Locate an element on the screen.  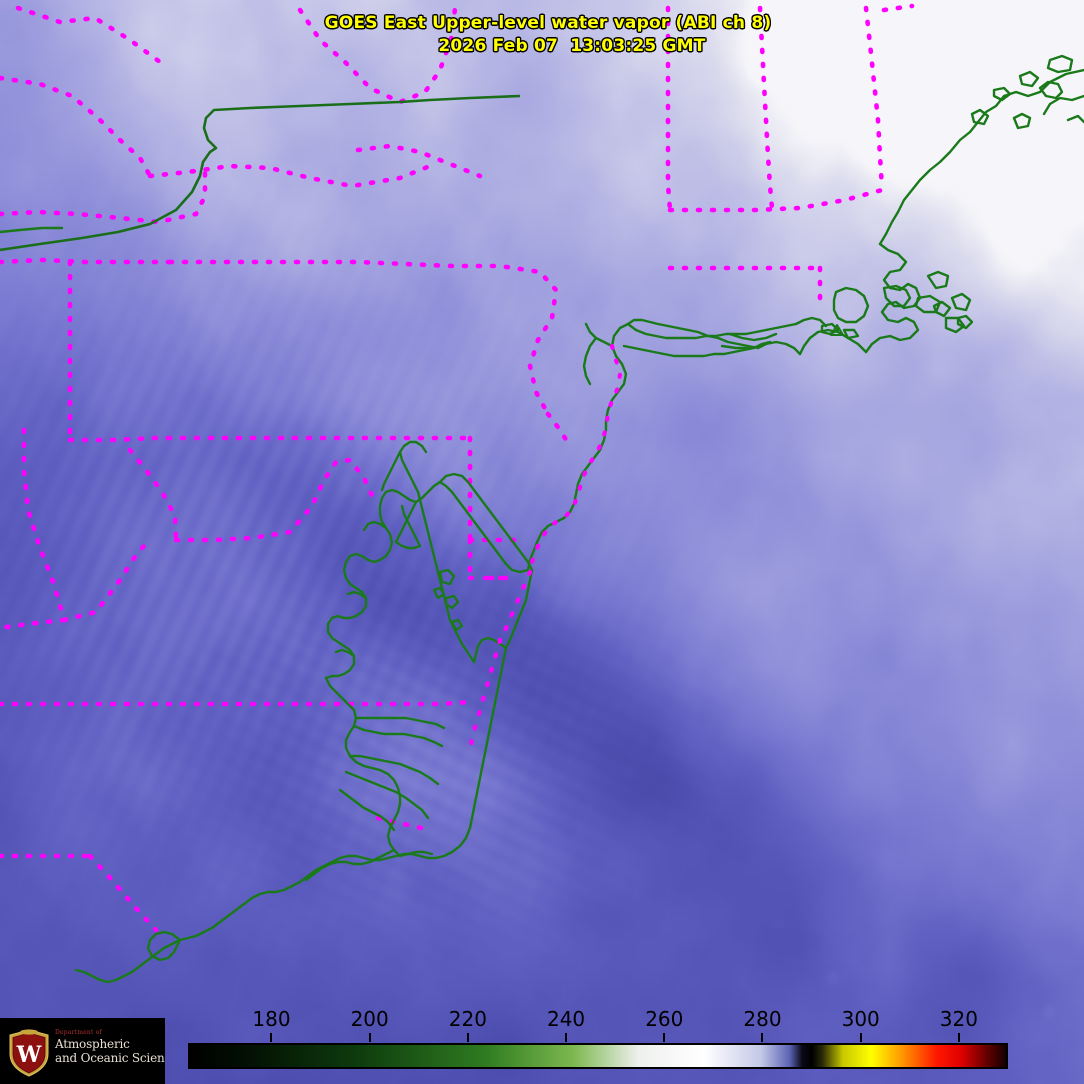
colorbar-tick-labels: 180 200 220 240 260 280 300 320 is located at coordinates (542, 1020).